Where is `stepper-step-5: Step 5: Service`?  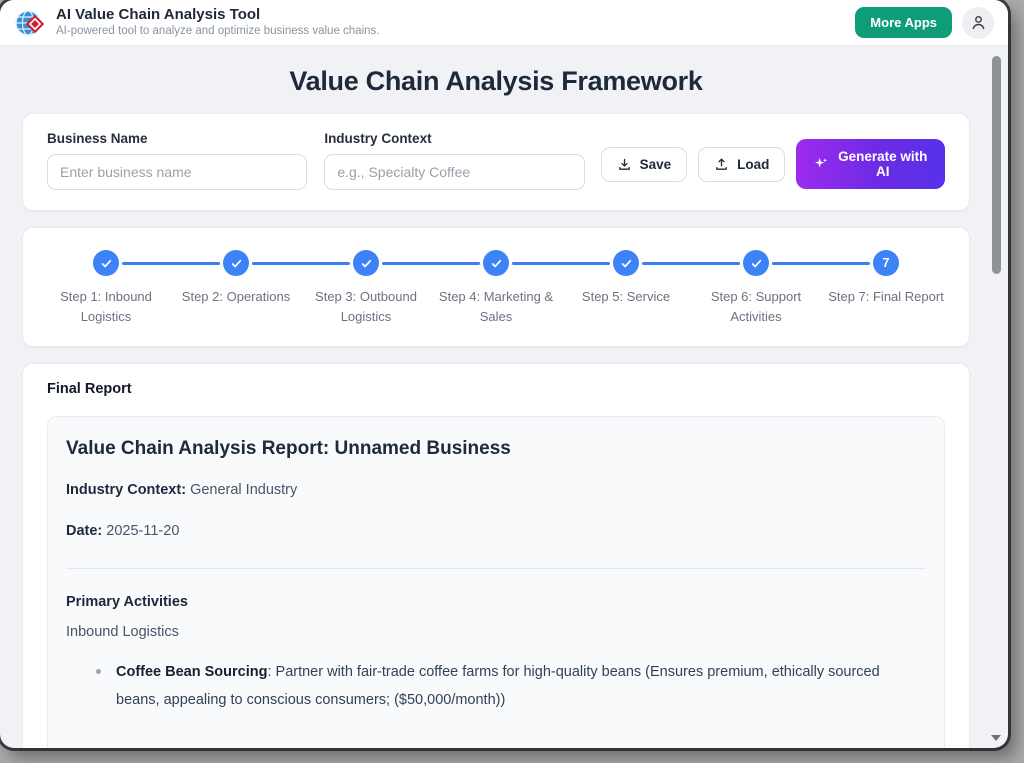 stepper-step-5: Step 5: Service is located at coordinates (601, 288).